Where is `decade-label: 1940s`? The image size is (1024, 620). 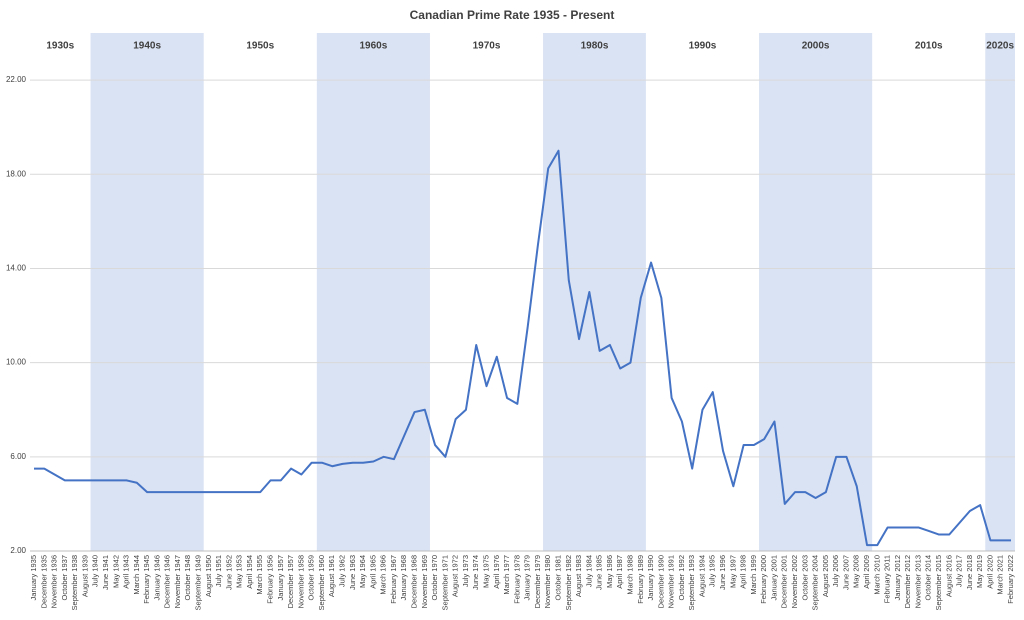 decade-label: 1940s is located at coordinates (147, 46).